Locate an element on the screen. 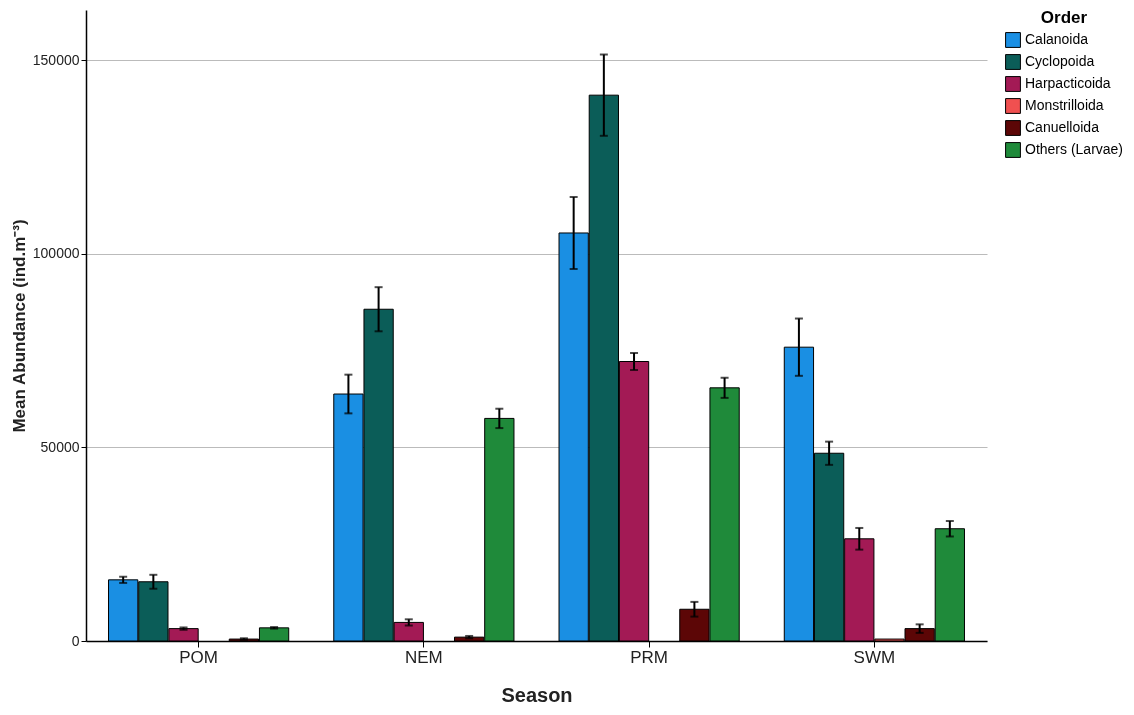 This screenshot has width=1134, height=715. y-tick-label: 150000 is located at coordinates (56, 59).